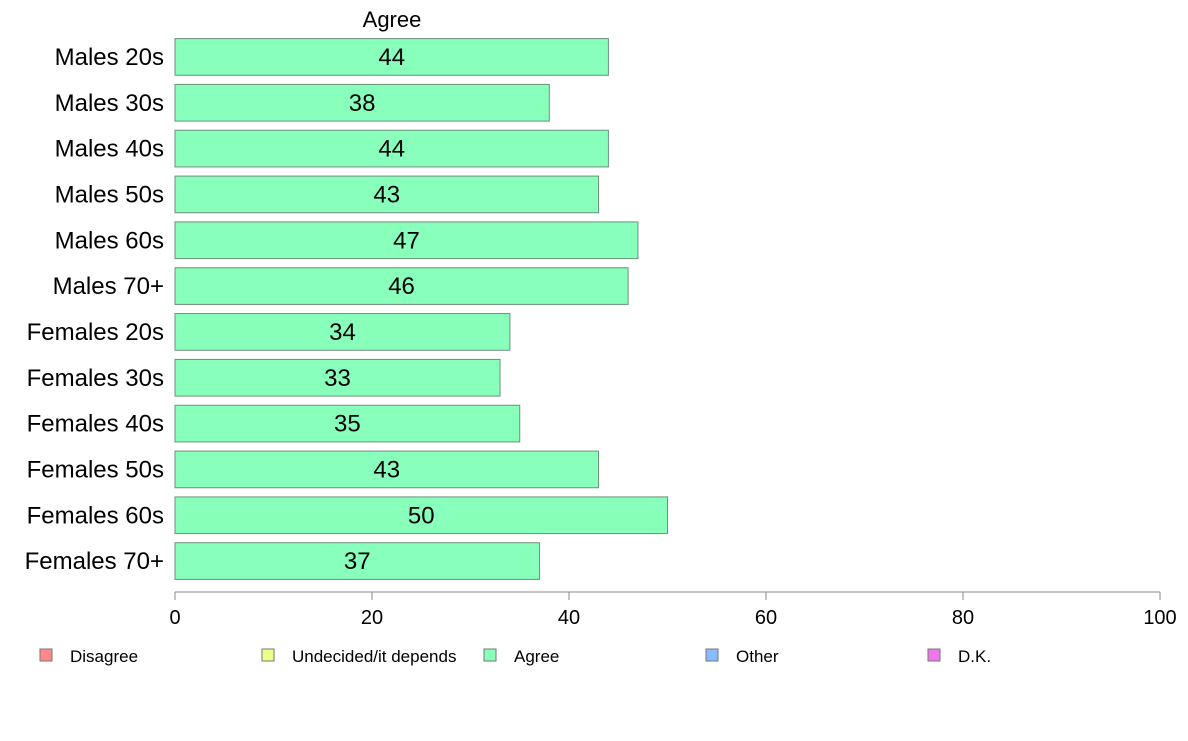  What do you see at coordinates (569, 618) in the screenshot?
I see `x-tick-label: 40` at bounding box center [569, 618].